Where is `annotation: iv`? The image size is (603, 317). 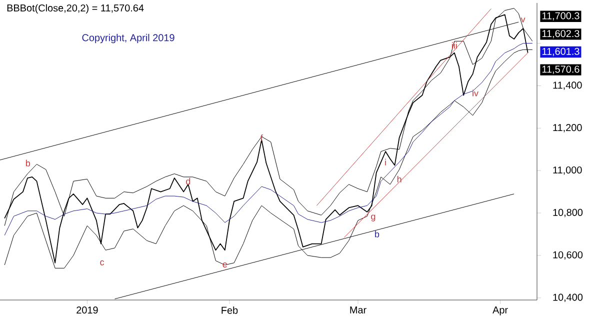
annotation: iv is located at coordinates (475, 93).